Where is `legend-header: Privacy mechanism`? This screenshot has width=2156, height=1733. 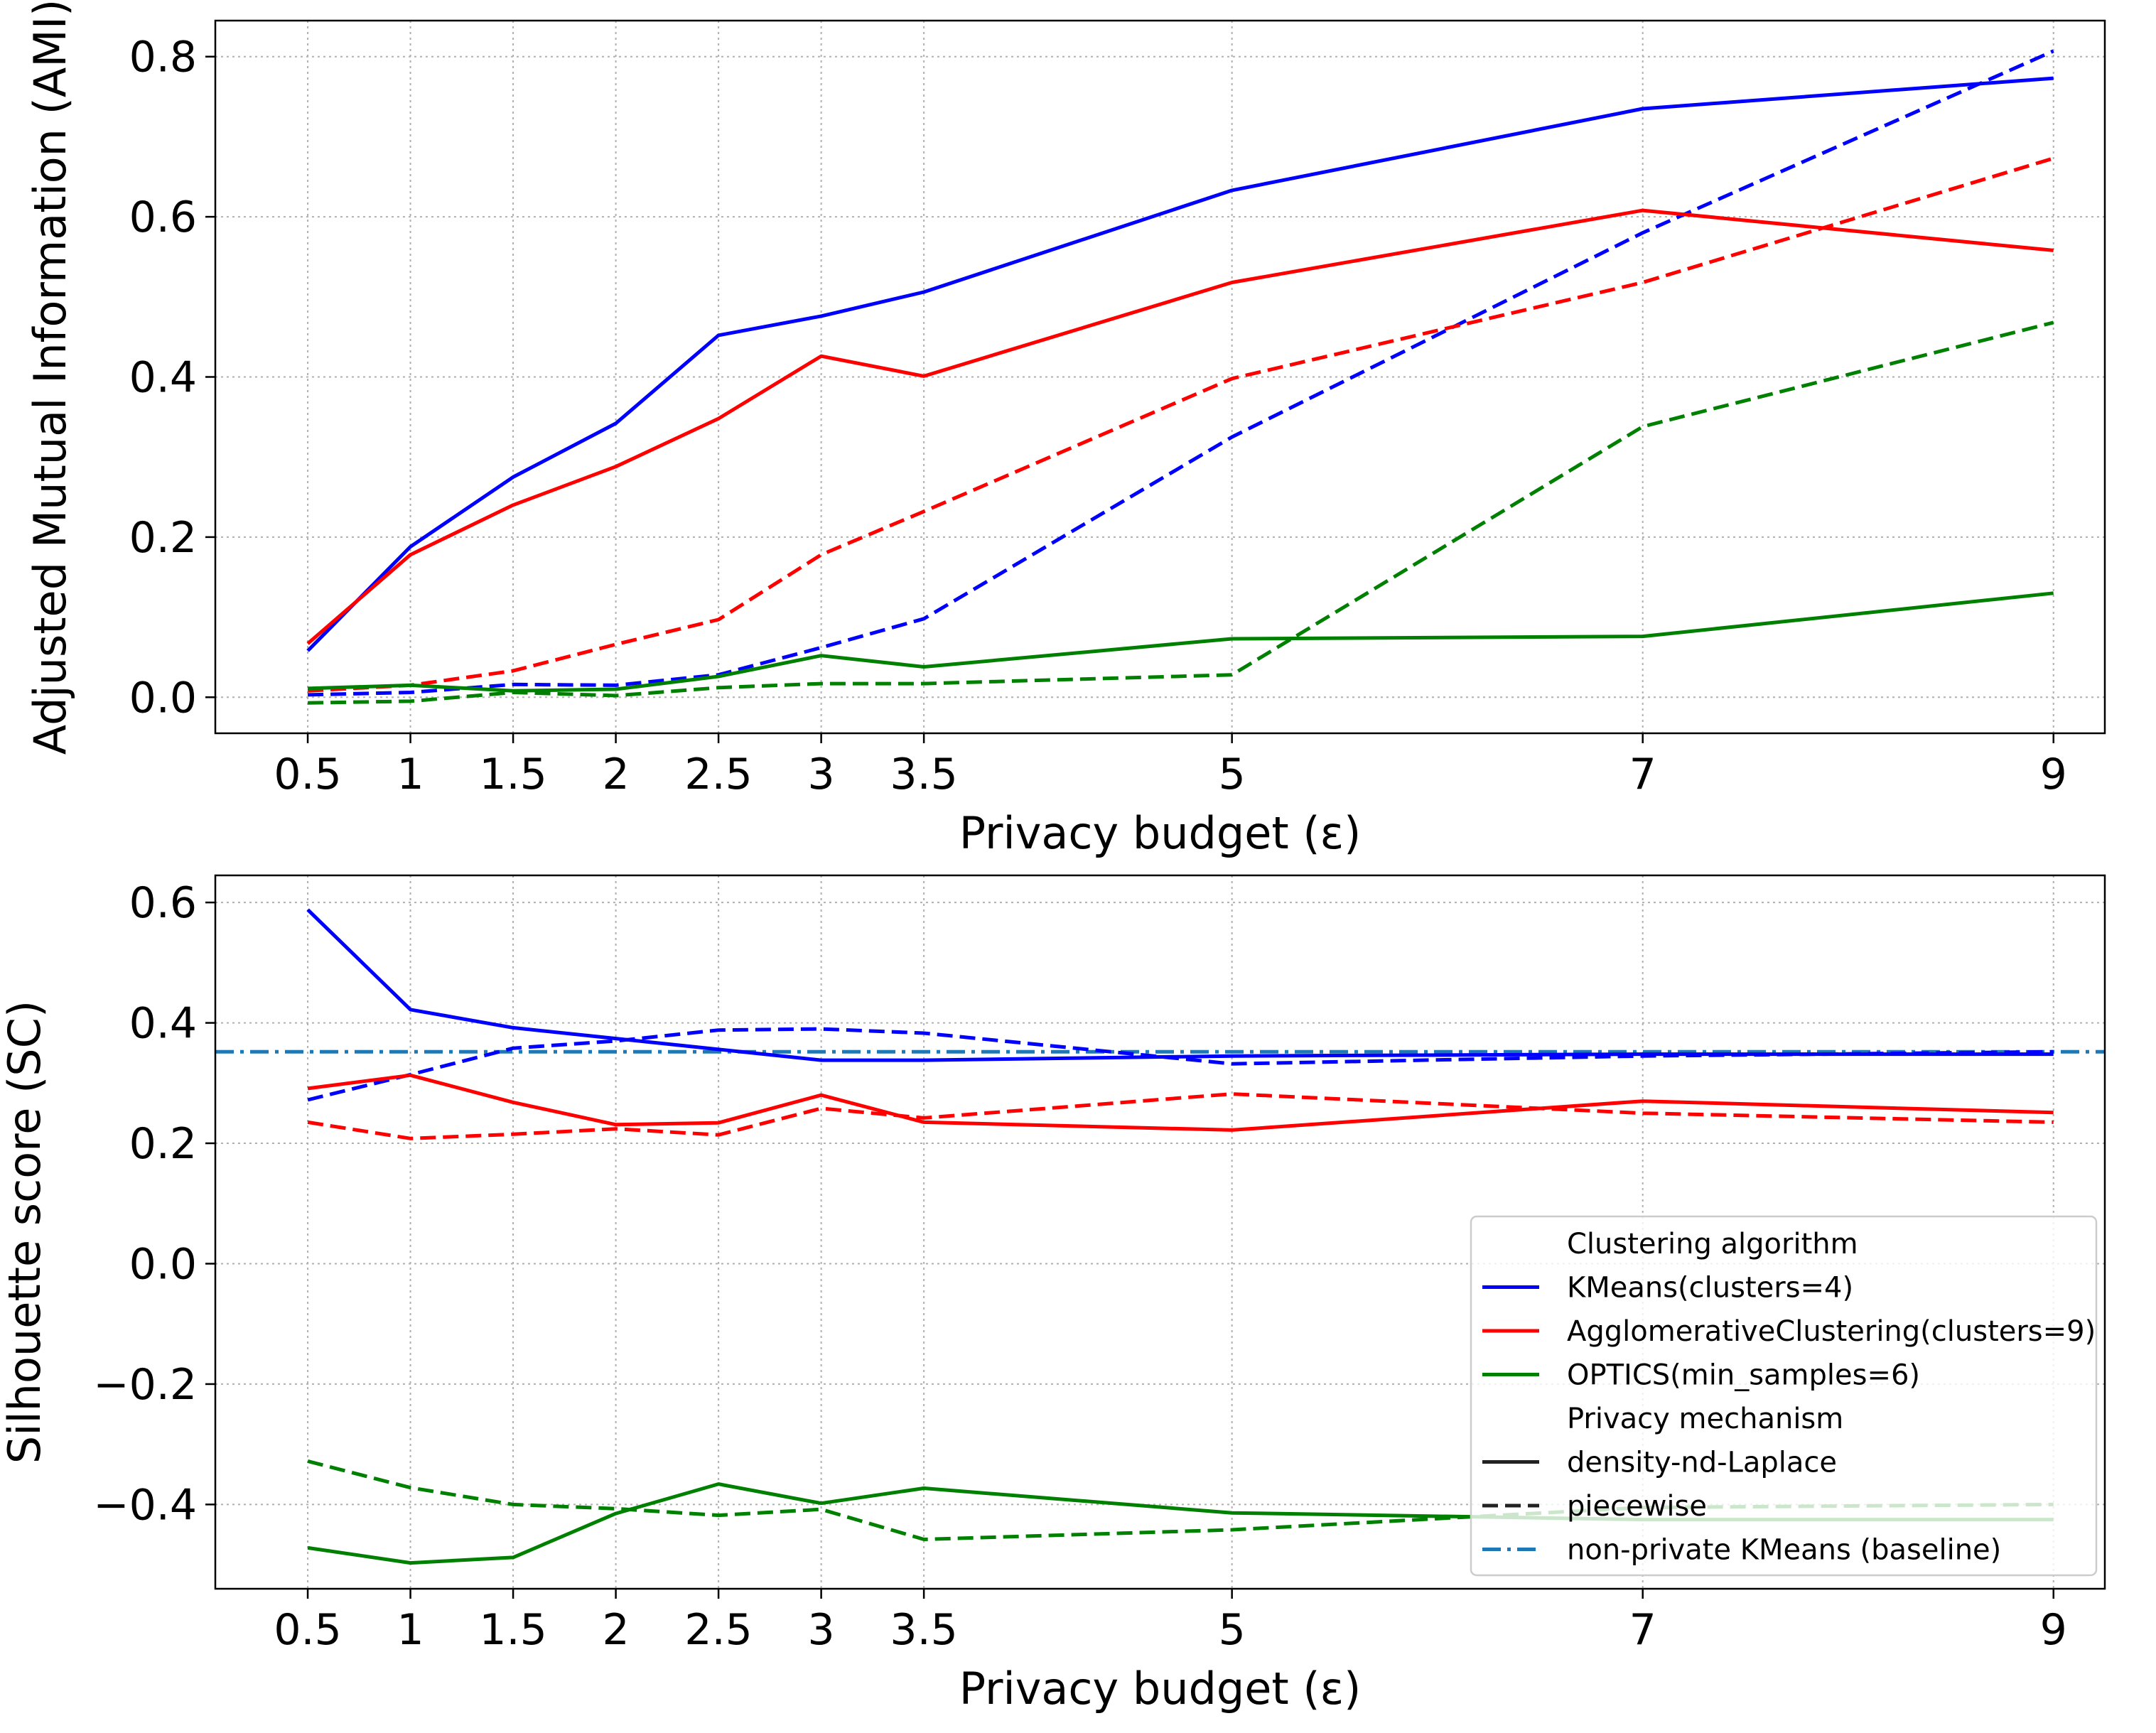 legend-header: Privacy mechanism is located at coordinates (1705, 1419).